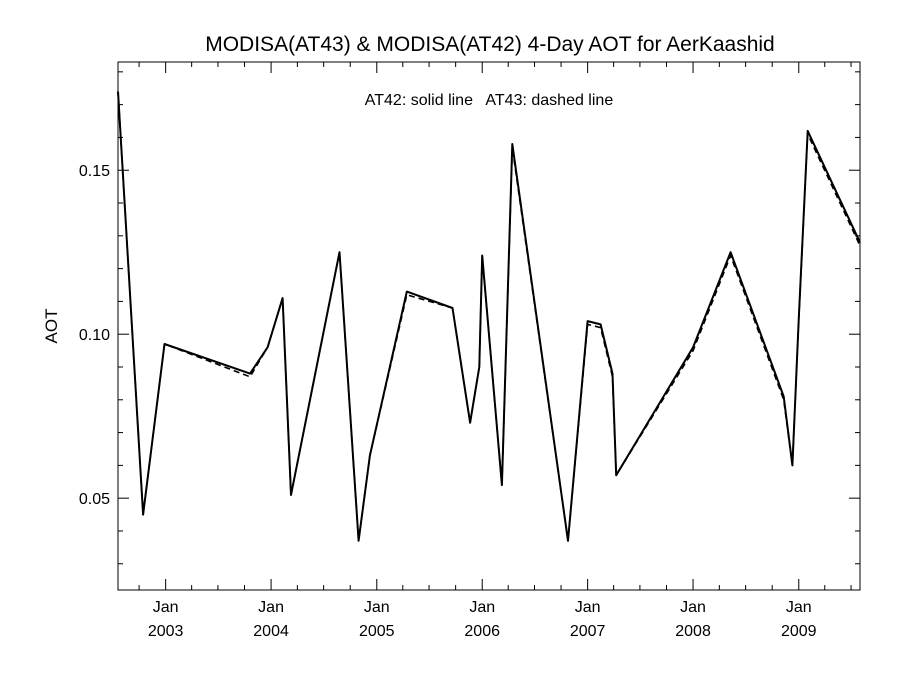  I want to click on x-tick-year-label: 2005, so click(377, 631).